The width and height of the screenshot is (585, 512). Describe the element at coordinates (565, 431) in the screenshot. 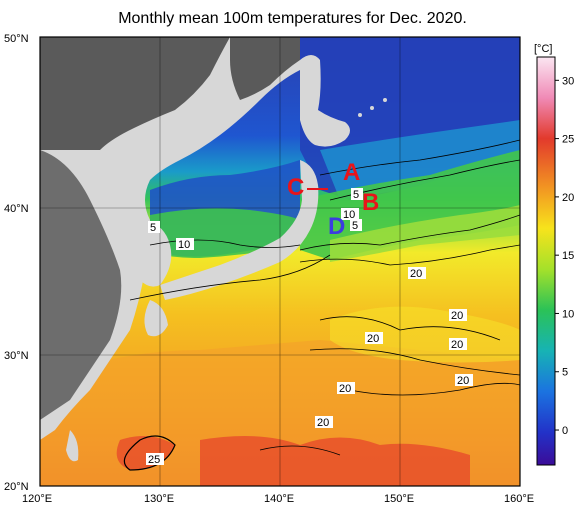

I see `colorbar-tick-label: 0` at that location.